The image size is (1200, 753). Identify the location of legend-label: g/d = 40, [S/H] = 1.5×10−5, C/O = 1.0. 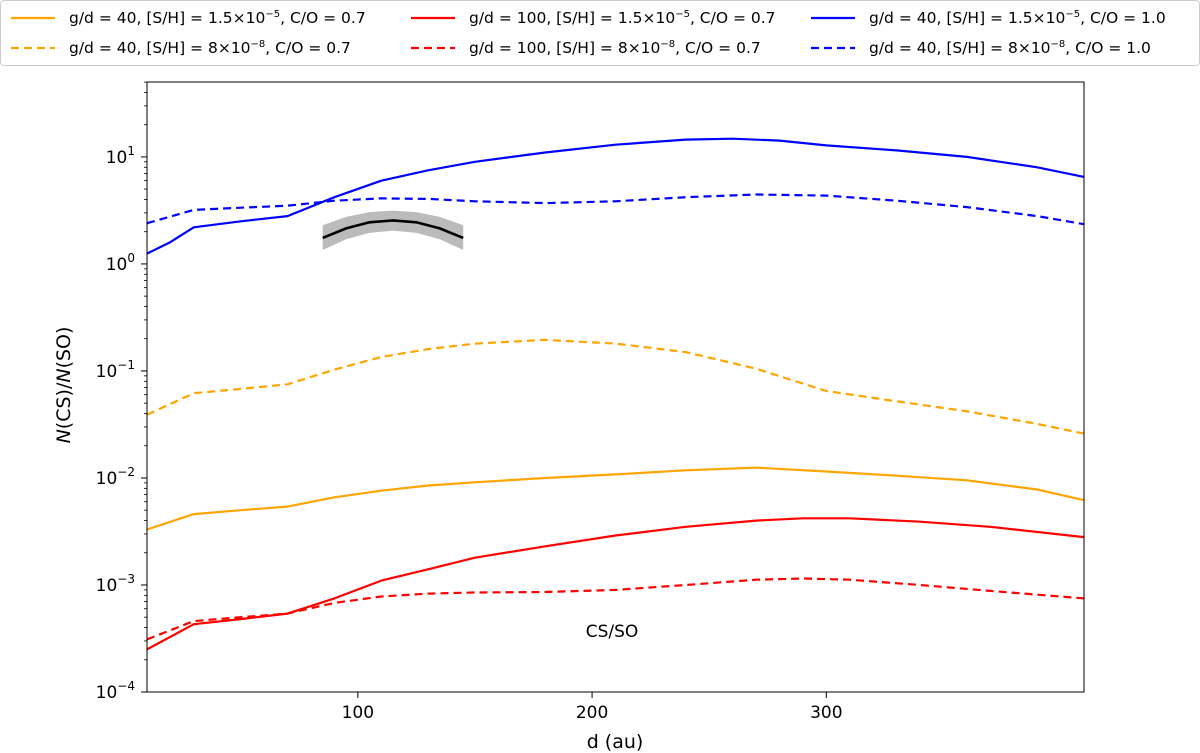
(1017, 18).